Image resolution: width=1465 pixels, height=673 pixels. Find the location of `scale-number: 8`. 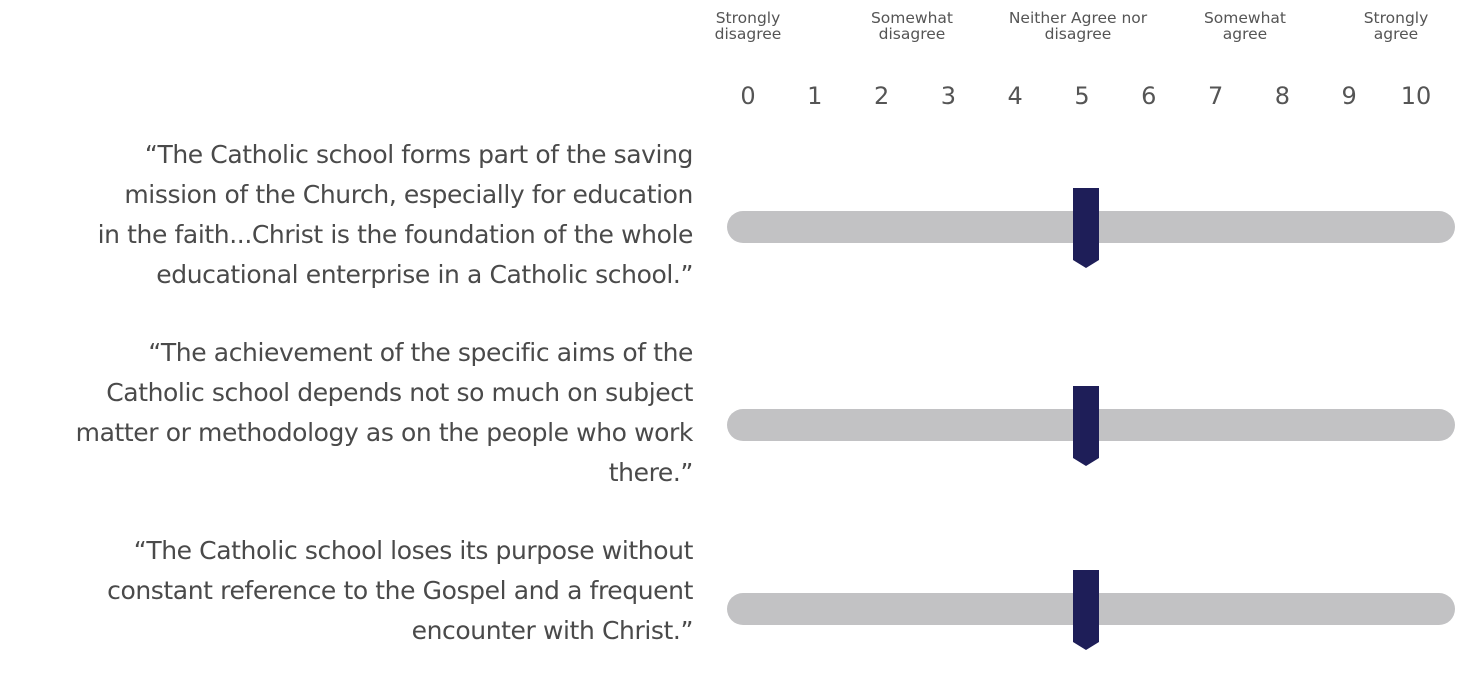

scale-number: 8 is located at coordinates (1282, 96).